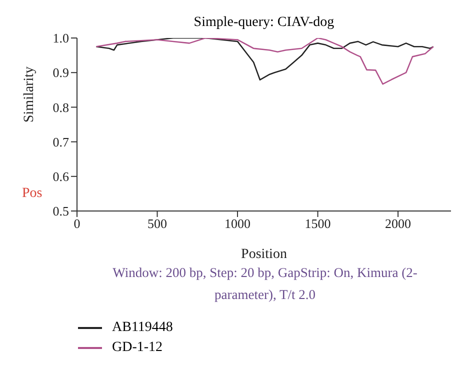  Describe the element at coordinates (264, 22) in the screenshot. I see `chart-title: Simple-query: CIAV-dog` at that location.